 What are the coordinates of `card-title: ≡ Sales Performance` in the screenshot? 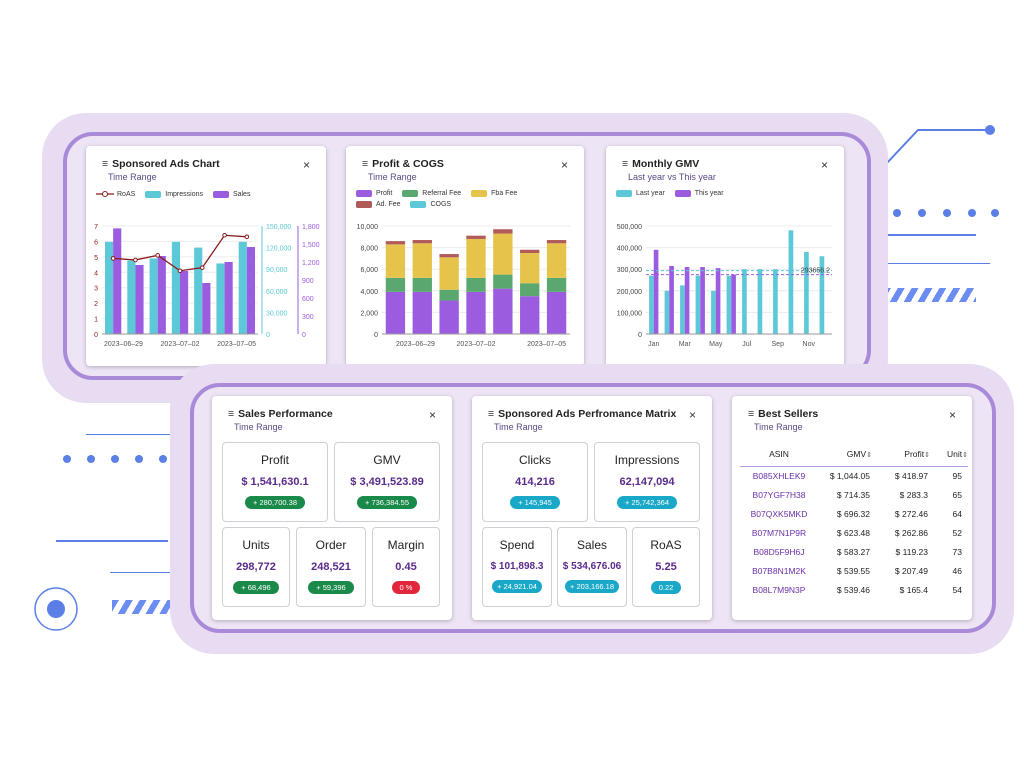 It's located at (280, 414).